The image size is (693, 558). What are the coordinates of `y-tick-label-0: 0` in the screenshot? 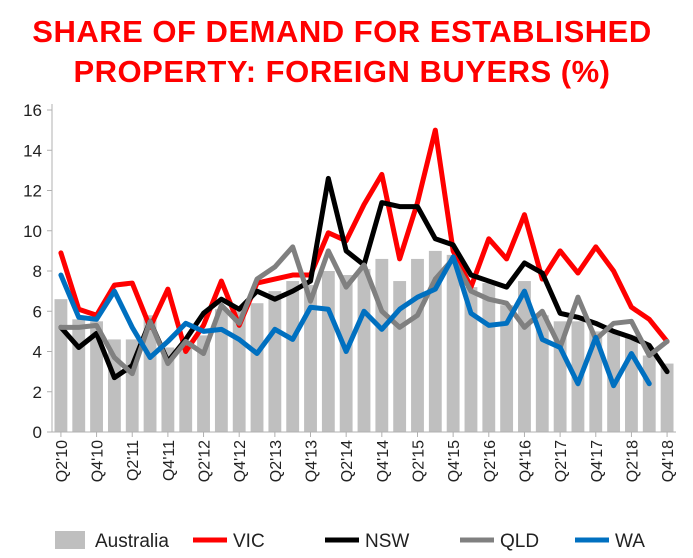 It's located at (37, 432).